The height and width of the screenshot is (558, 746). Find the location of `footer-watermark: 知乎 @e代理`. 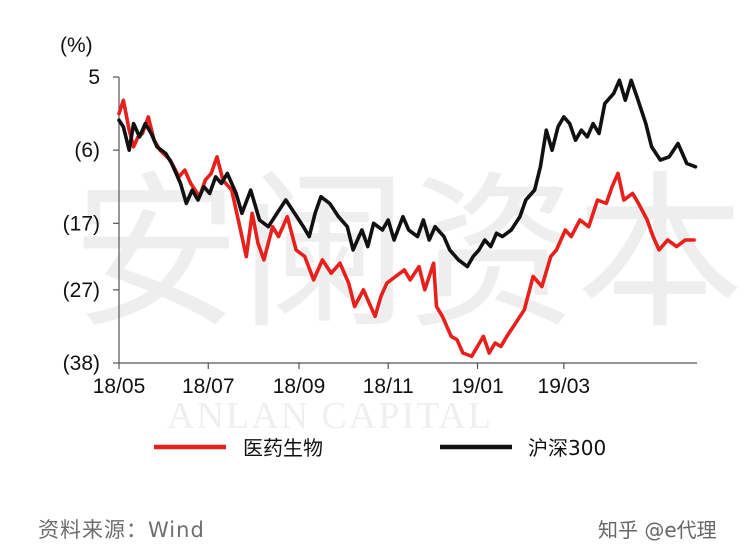

footer-watermark: 知乎 @e代理 is located at coordinates (657, 530).